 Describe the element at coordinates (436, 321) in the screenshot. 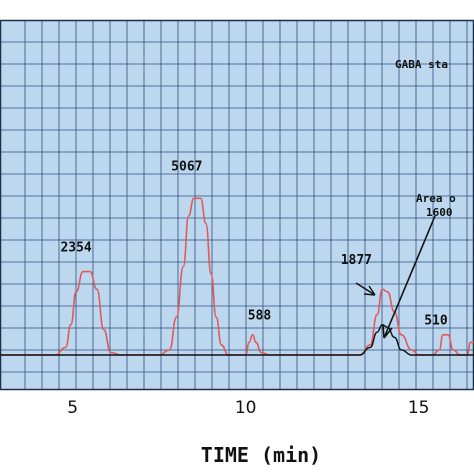

I see `peak-label: 510` at that location.